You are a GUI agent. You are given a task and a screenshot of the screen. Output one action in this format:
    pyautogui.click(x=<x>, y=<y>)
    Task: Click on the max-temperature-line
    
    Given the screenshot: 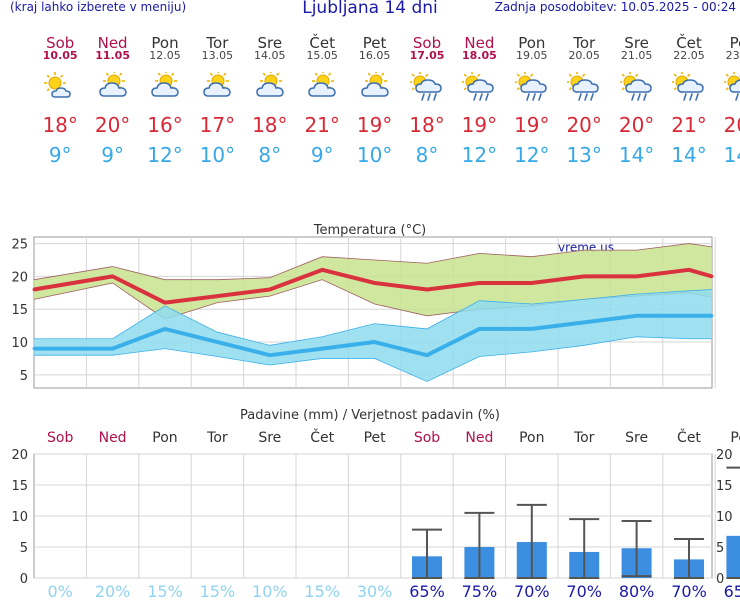 What is the action you would take?
    pyautogui.click(x=373, y=286)
    